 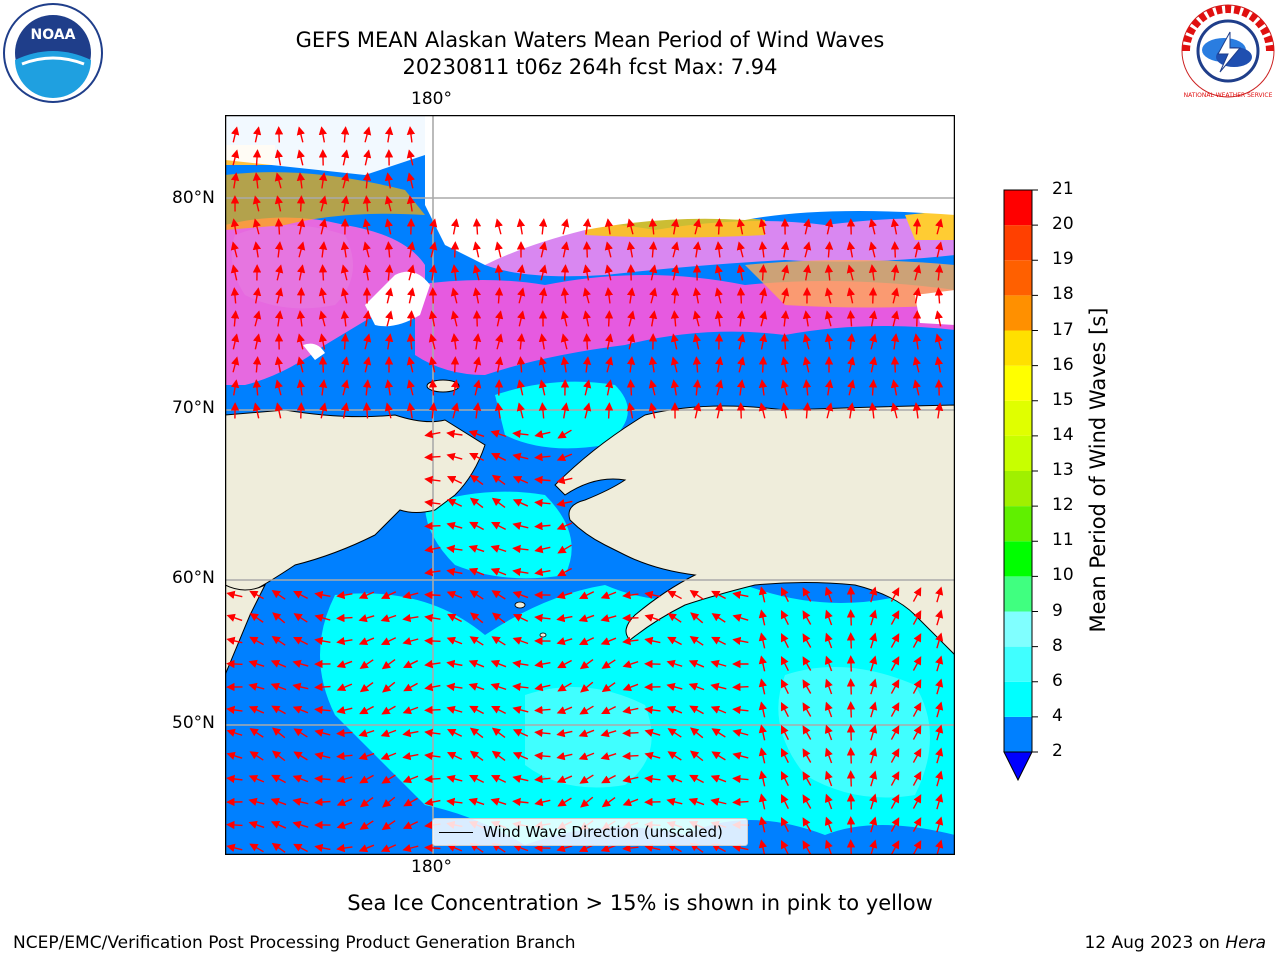 What do you see at coordinates (1063, 329) in the screenshot?
I see `colorbar-tick-label: 17` at bounding box center [1063, 329].